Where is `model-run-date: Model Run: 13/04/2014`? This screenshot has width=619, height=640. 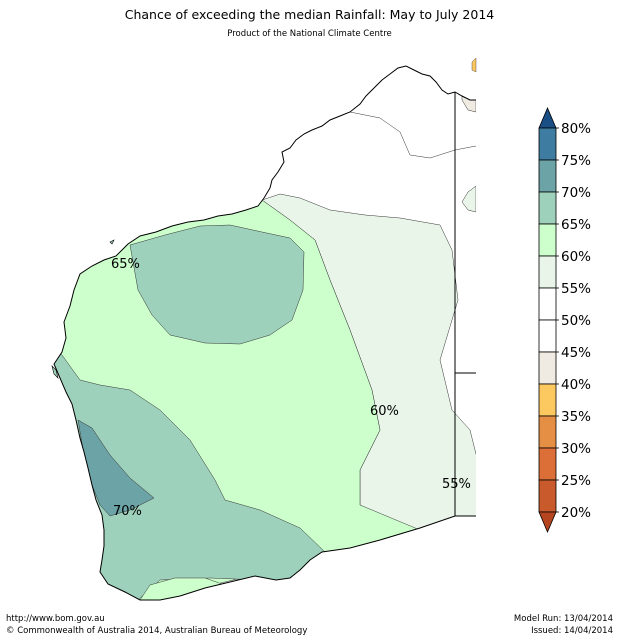
model-run-date: Model Run: 13/04/2014 is located at coordinates (563, 619).